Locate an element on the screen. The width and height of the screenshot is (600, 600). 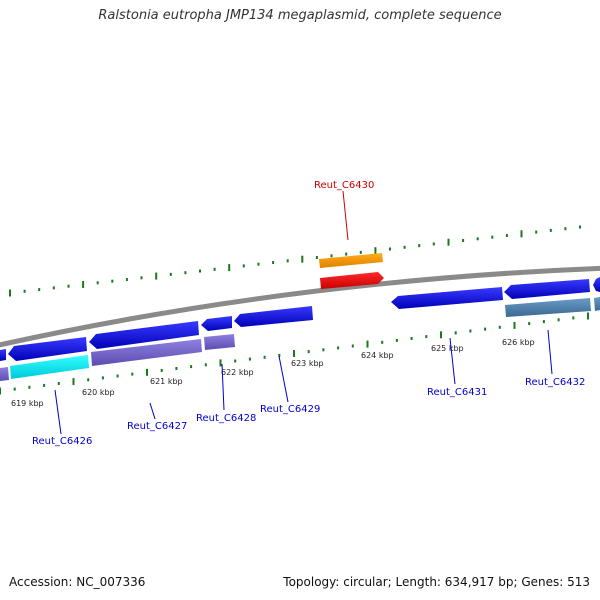
outer-dotted-track is located at coordinates (295, 261).